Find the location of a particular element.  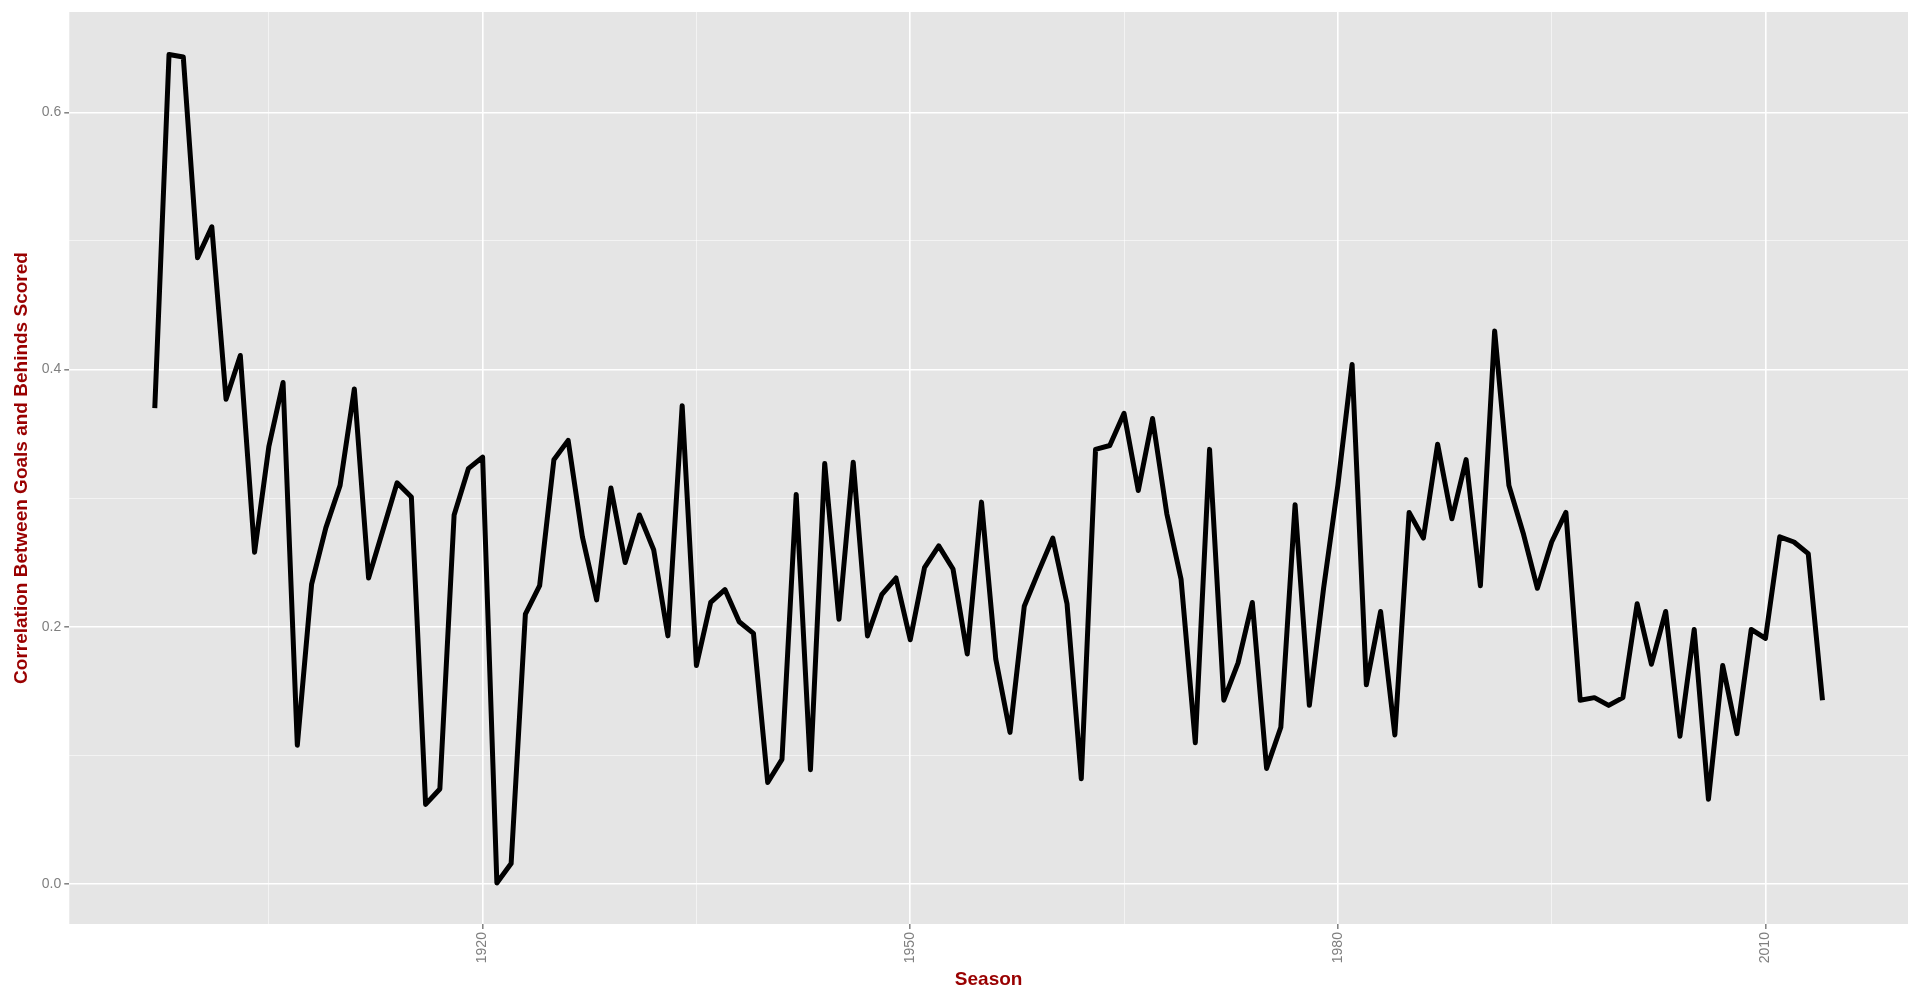

y-axis-title: Correlation Between Goals and Behinds Scored is located at coordinates (20, 468).